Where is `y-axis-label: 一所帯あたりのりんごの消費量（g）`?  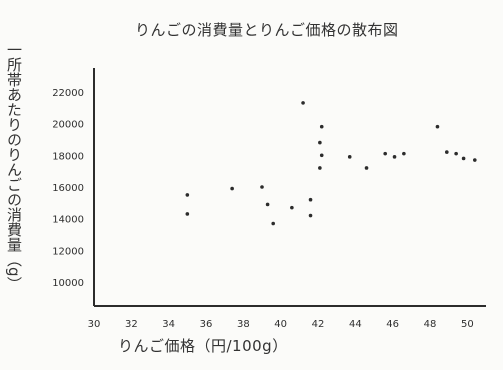 y-axis-label: 一所帯あたりのりんごの消費量（g） is located at coordinates (14, 167).